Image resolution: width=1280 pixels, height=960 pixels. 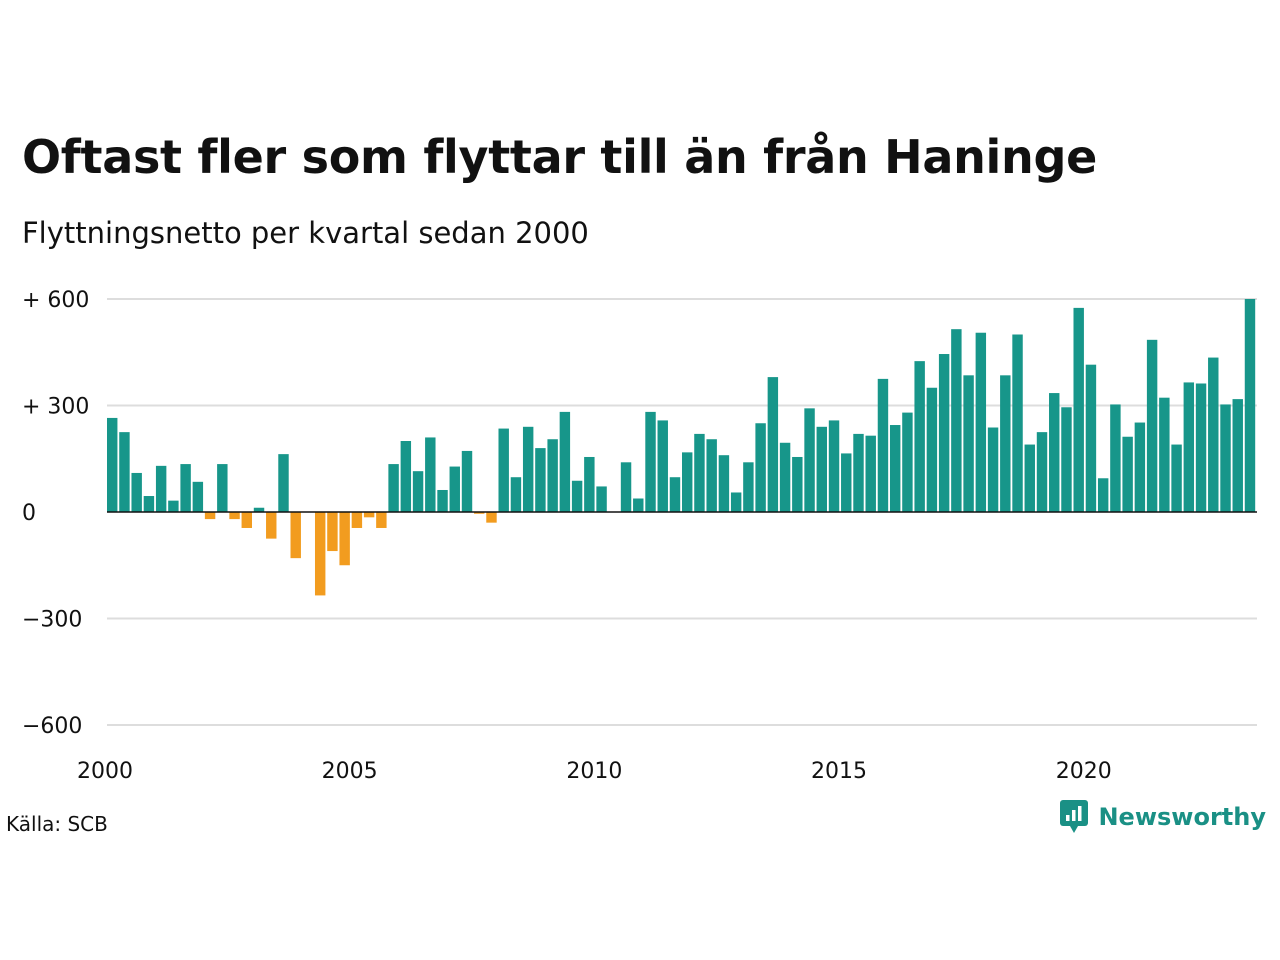 I want to click on x-tick-label: 2010, so click(x=594, y=771).